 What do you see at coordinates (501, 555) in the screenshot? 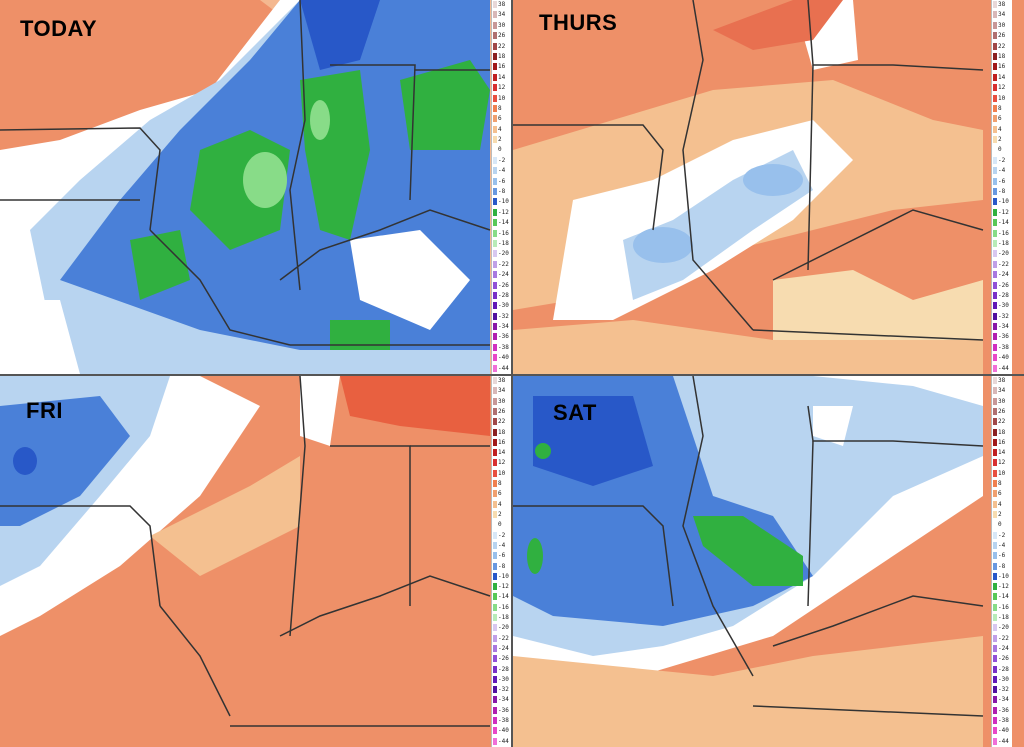
I see `scale-tick: -6` at bounding box center [501, 555].